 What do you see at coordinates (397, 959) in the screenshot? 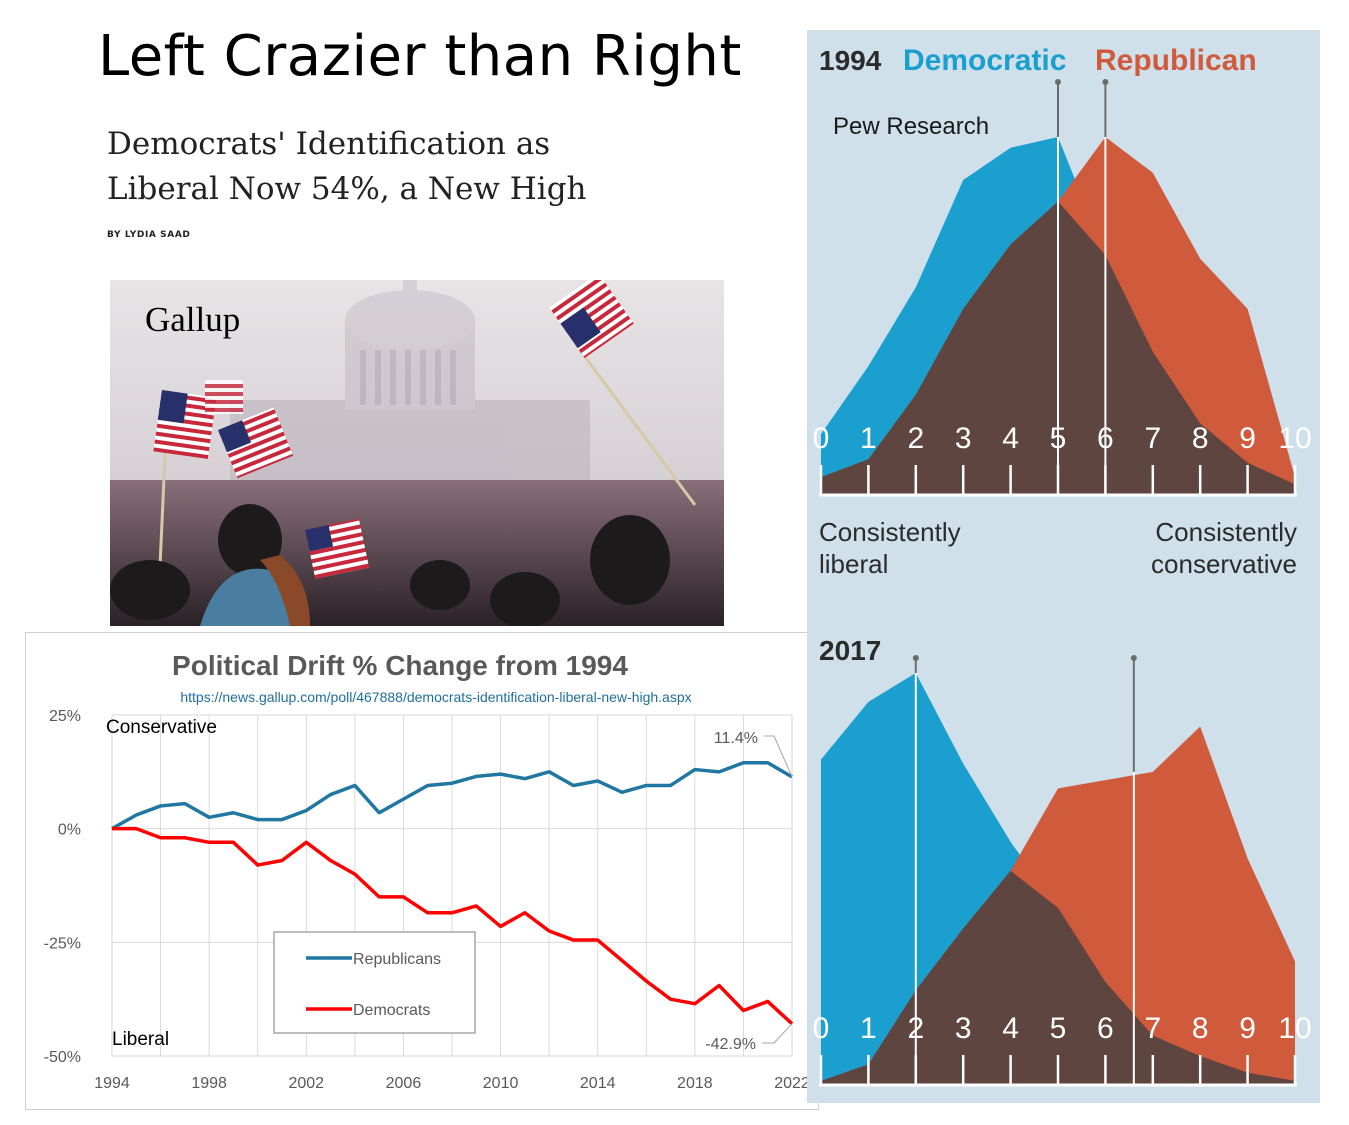
I see `legend-republicans: Republicans` at bounding box center [397, 959].